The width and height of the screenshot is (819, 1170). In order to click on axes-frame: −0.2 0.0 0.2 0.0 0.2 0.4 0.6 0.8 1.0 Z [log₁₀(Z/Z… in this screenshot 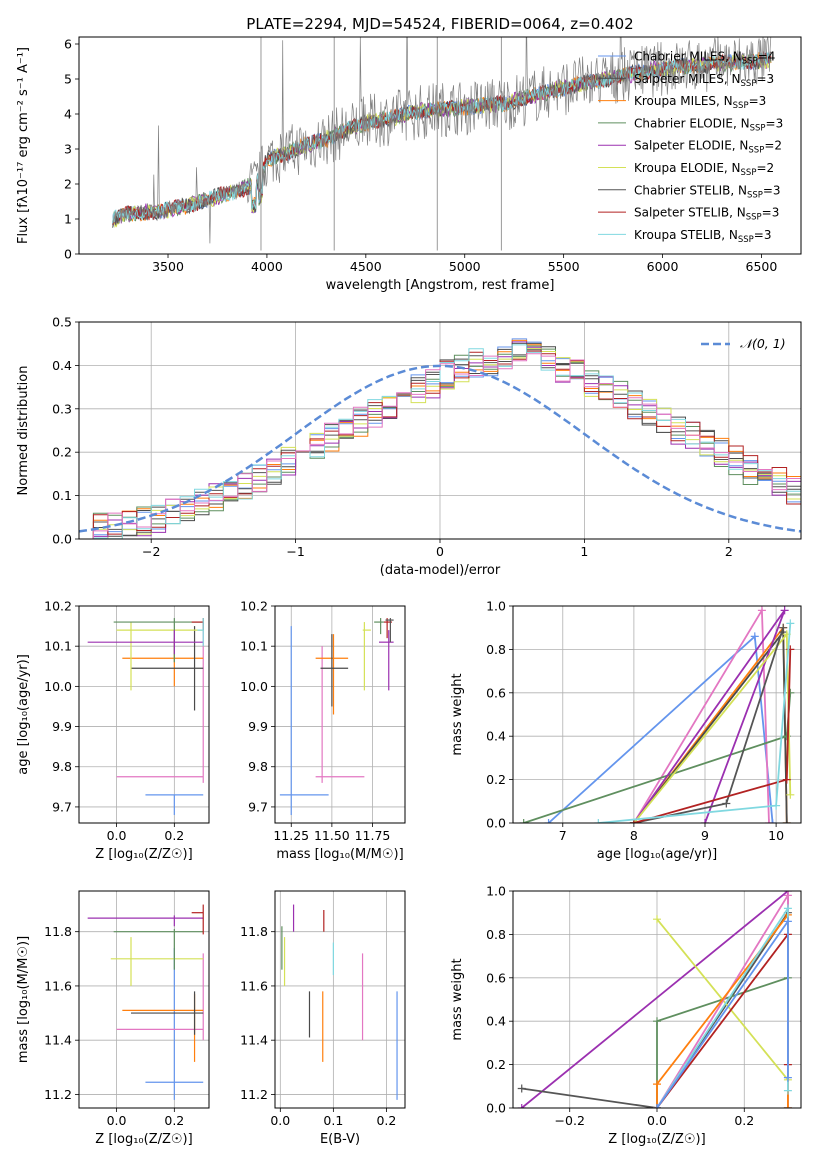, I will do `click(626, 1015)`.